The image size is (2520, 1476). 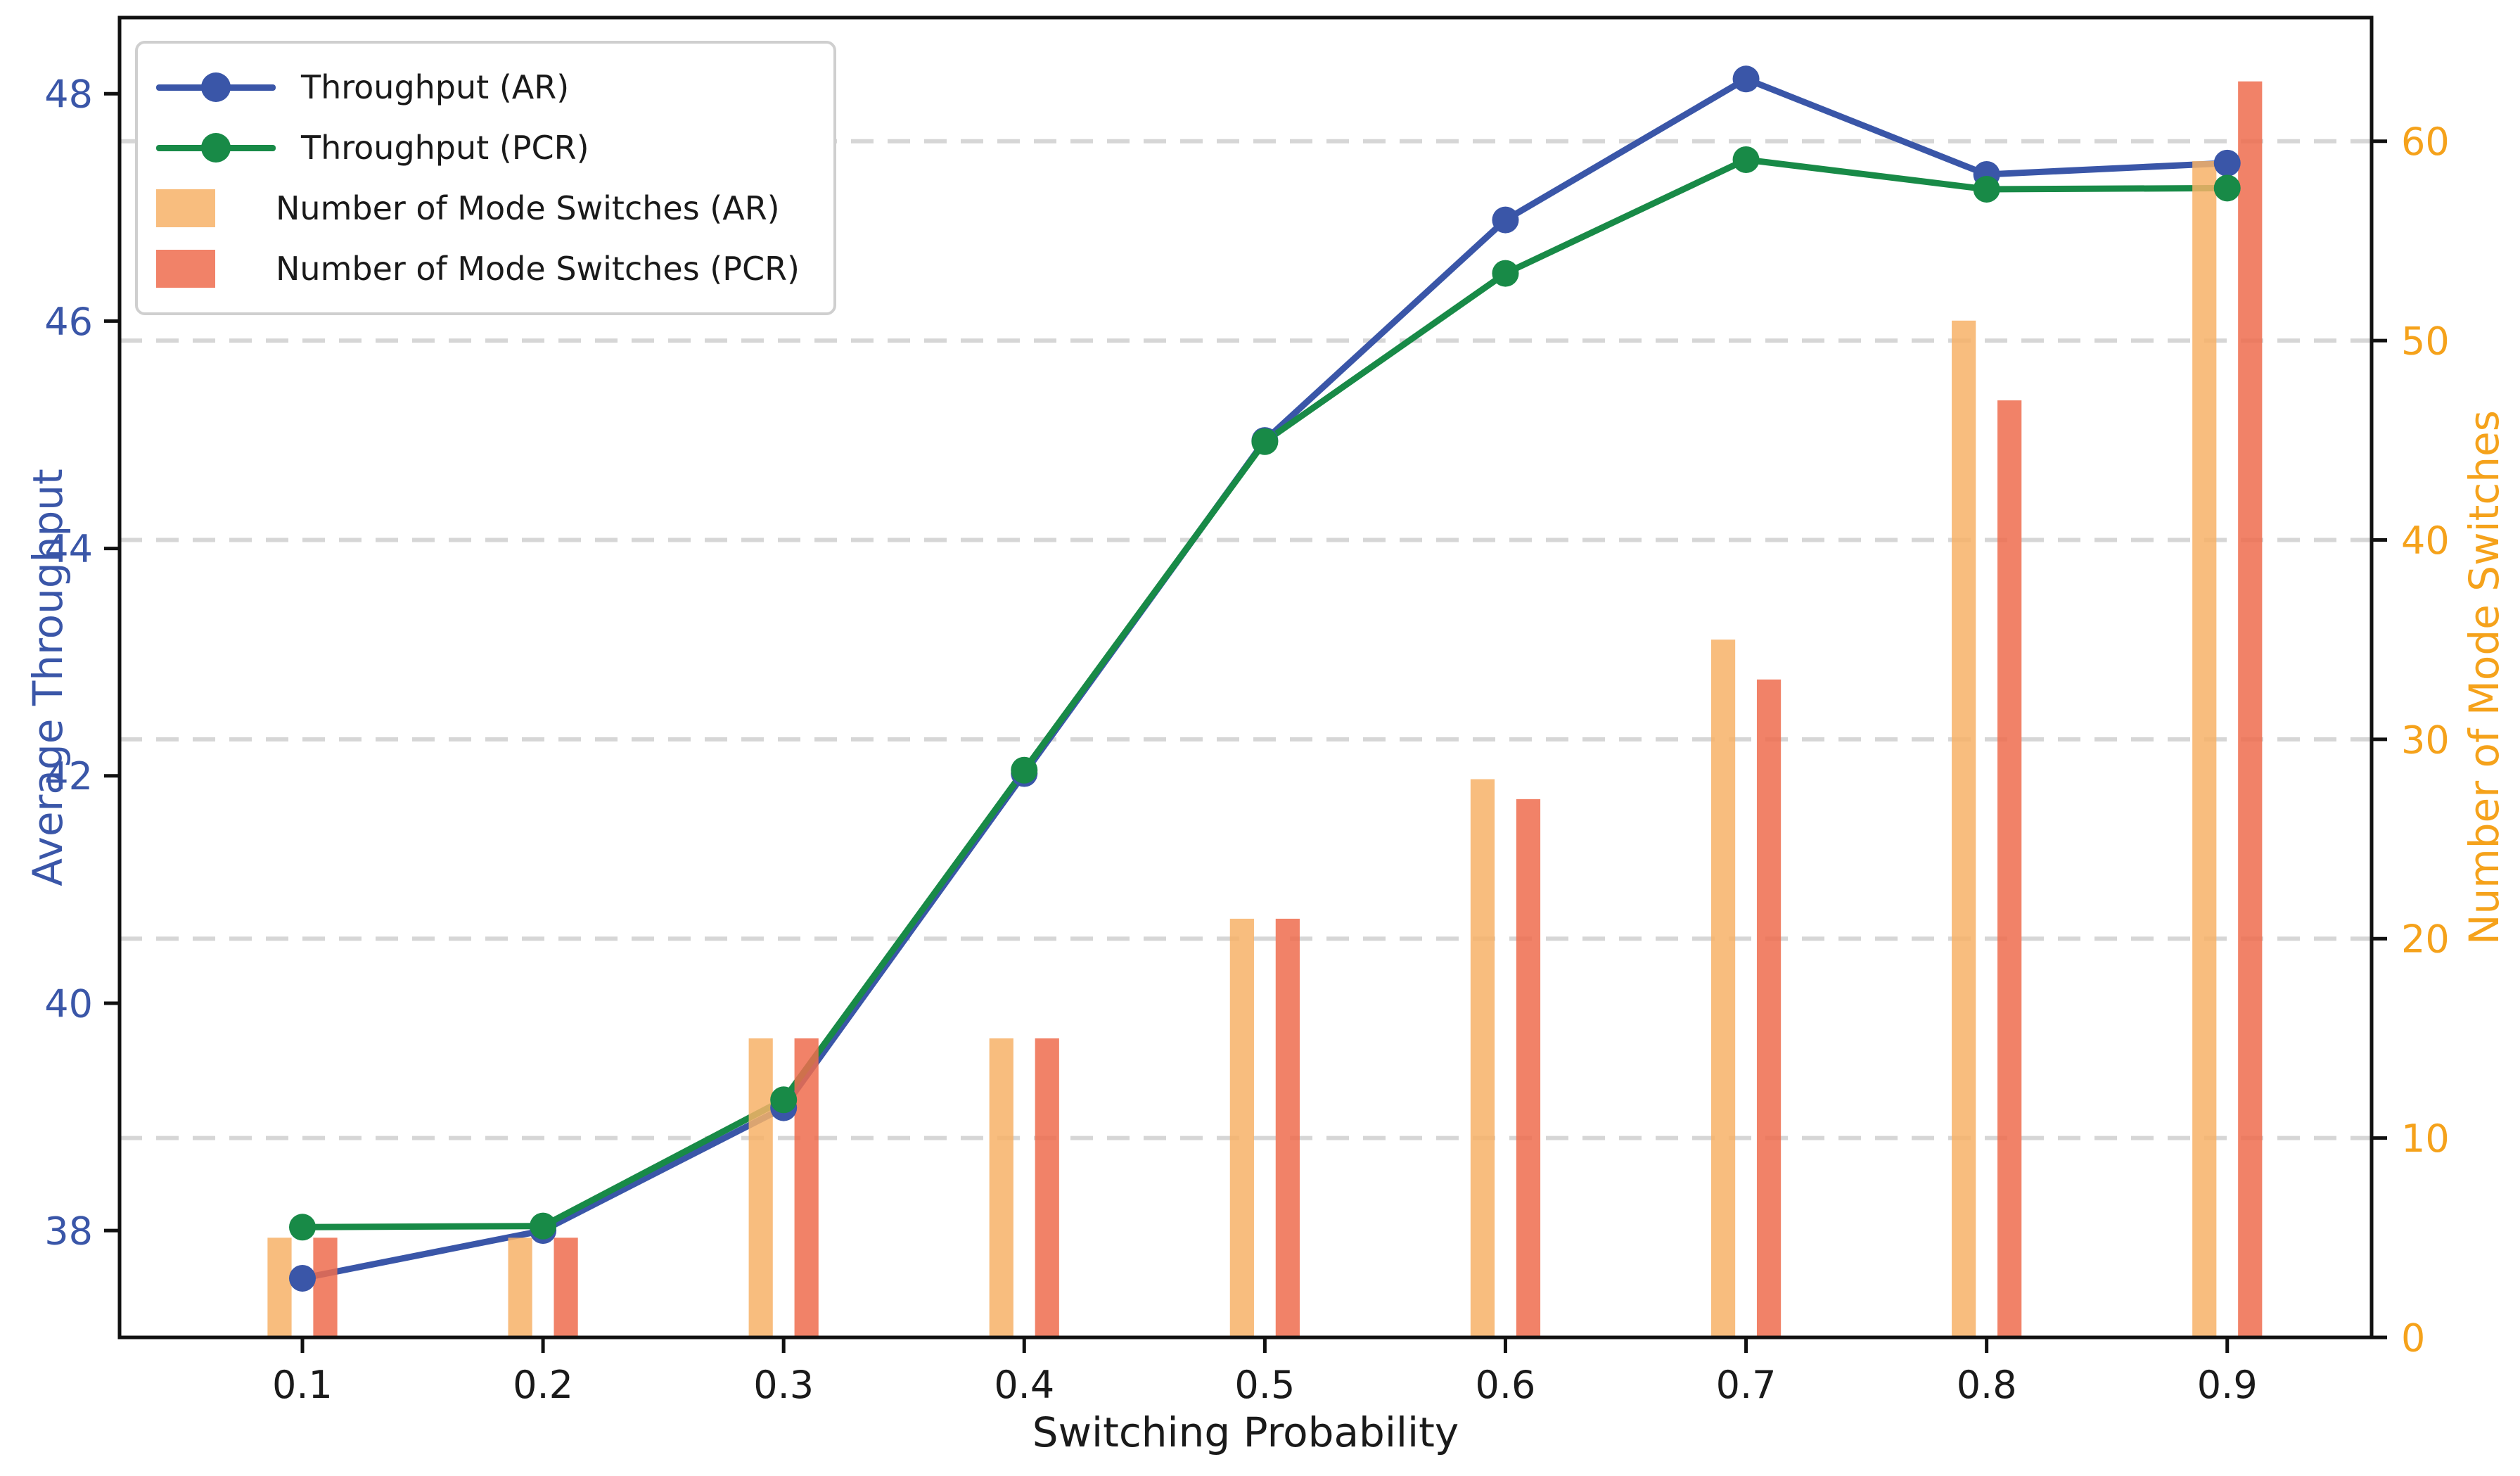 What do you see at coordinates (216, 87) in the screenshot?
I see `line-marker-swatch-ar-icon` at bounding box center [216, 87].